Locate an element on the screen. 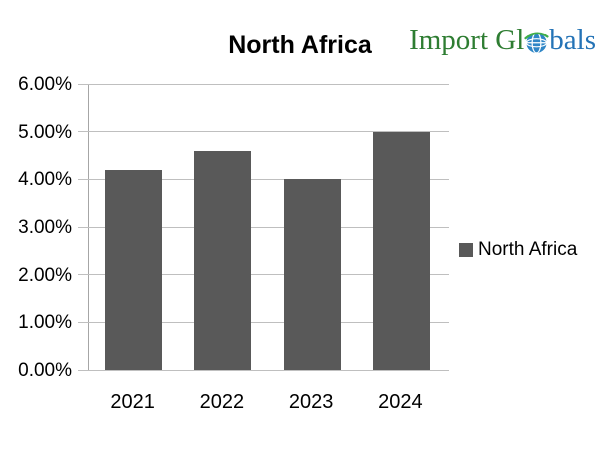 This screenshot has height=450, width=600. y-axis-label: 0.00% is located at coordinates (45, 370).